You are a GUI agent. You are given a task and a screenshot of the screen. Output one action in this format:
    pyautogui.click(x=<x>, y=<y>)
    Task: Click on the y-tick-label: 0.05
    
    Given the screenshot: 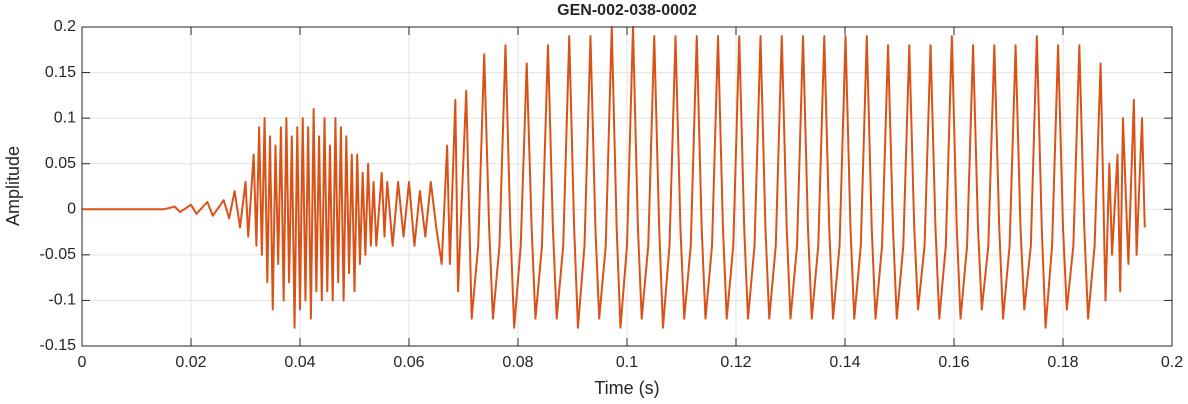 What is the action you would take?
    pyautogui.click(x=60, y=163)
    